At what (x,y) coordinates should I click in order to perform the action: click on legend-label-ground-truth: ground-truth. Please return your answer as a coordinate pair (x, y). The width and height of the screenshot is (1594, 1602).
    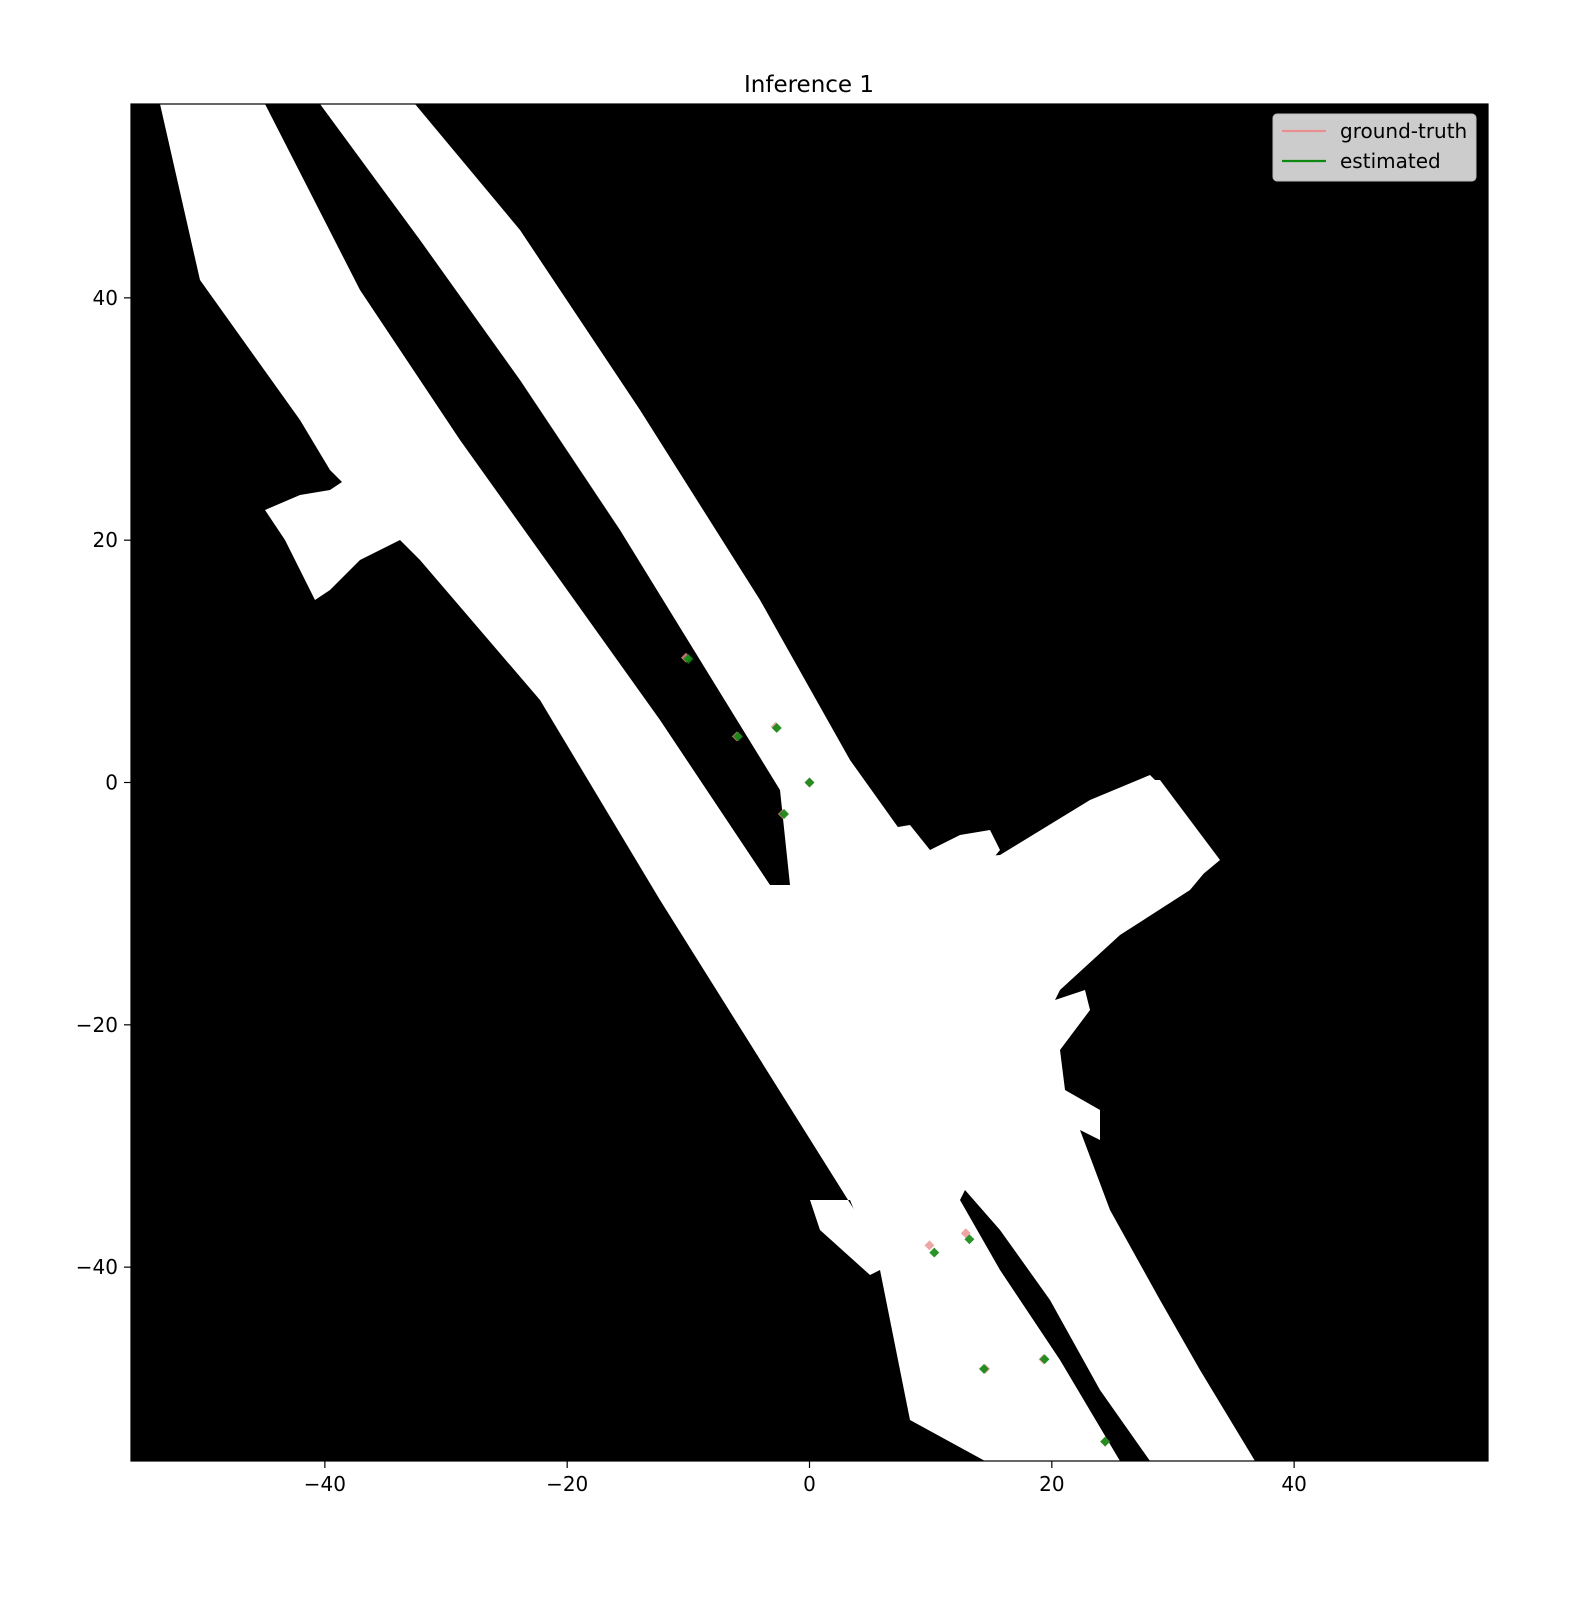
    Looking at the image, I should click on (1403, 131).